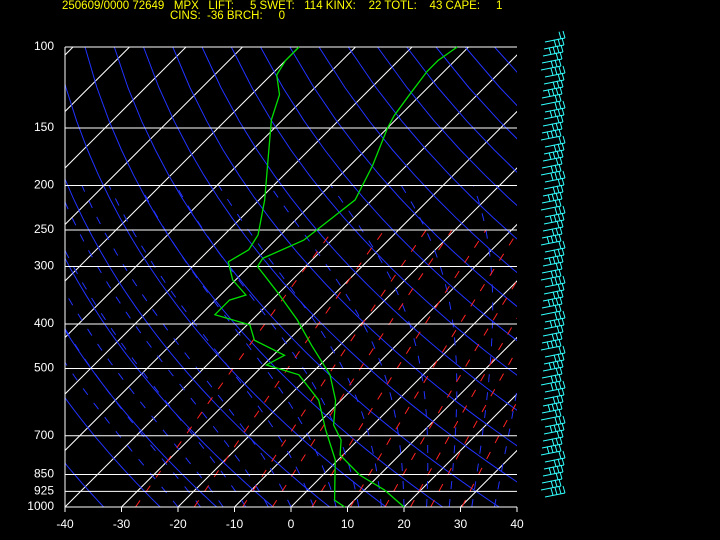  I want to click on y-tick-label: 100, so click(44, 46).